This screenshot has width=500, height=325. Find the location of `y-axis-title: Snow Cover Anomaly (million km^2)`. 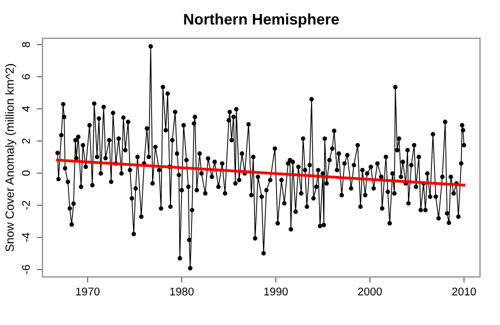

y-axis-title: Snow Cover Anomaly (million km^2) is located at coordinates (10, 158).